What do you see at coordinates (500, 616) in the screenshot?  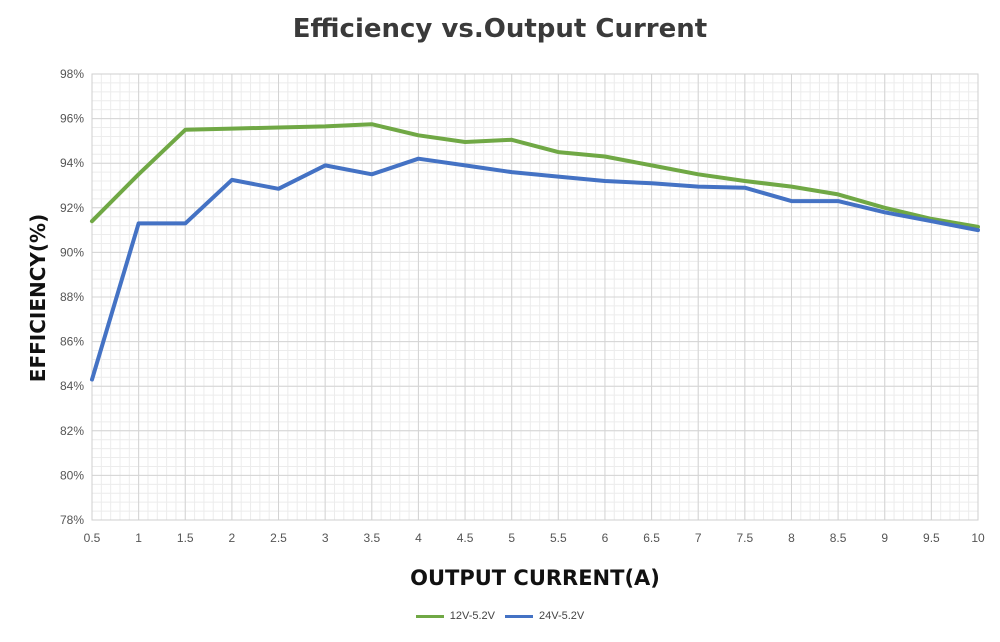 I see `legend: 12V-5.2V 24V-5.2V` at bounding box center [500, 616].